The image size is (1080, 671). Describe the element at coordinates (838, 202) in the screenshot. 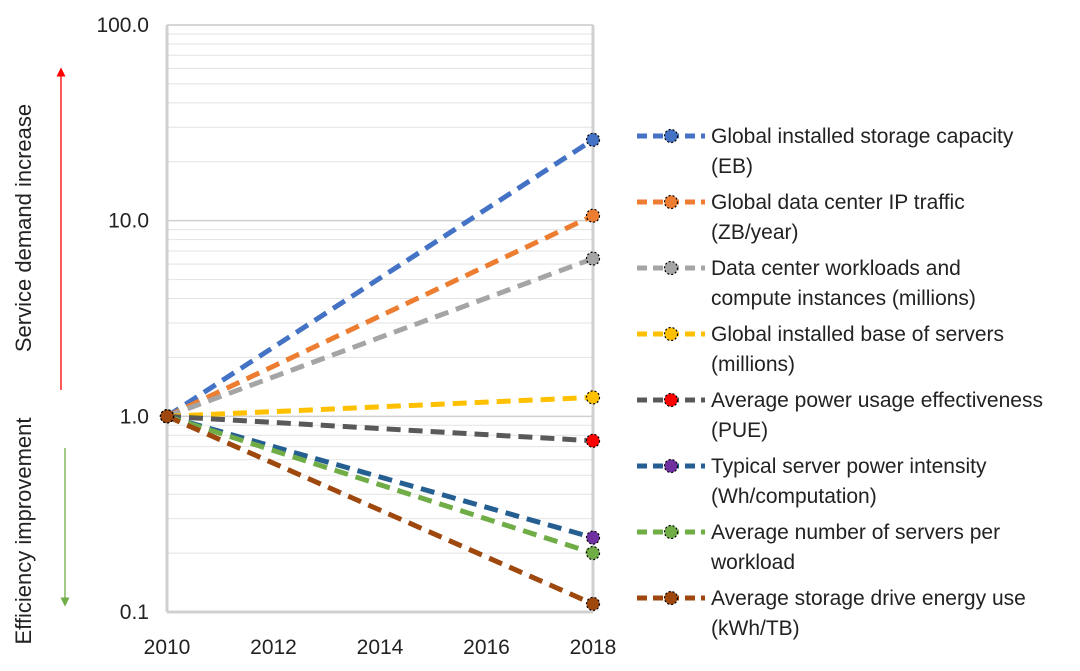

I see `legend-label: Global data center IP traffic` at that location.